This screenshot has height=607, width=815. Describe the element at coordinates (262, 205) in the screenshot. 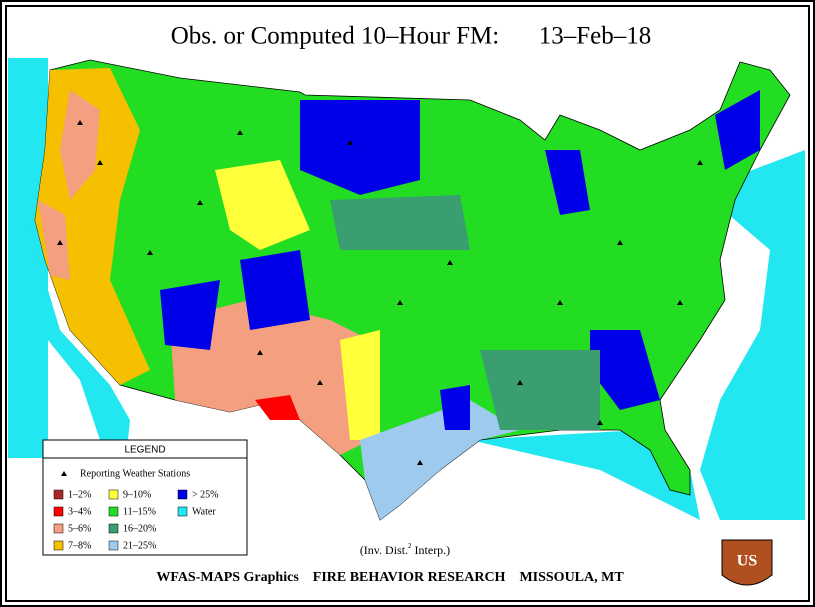

I see `wyoming-yellow` at that location.